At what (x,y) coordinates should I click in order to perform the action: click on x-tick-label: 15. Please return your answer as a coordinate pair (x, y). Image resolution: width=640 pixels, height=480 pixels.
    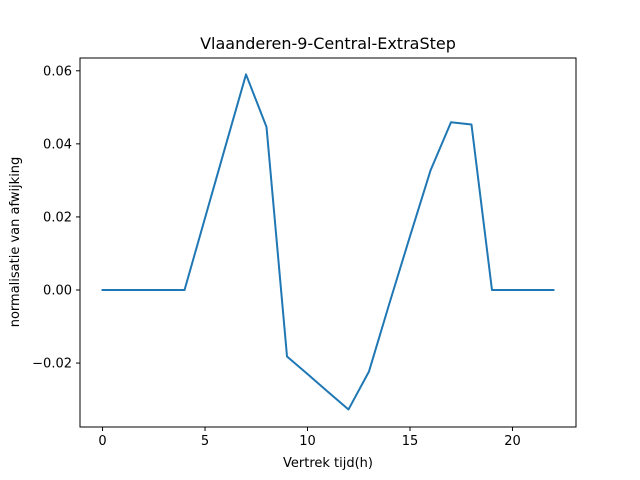
    Looking at the image, I should click on (410, 441).